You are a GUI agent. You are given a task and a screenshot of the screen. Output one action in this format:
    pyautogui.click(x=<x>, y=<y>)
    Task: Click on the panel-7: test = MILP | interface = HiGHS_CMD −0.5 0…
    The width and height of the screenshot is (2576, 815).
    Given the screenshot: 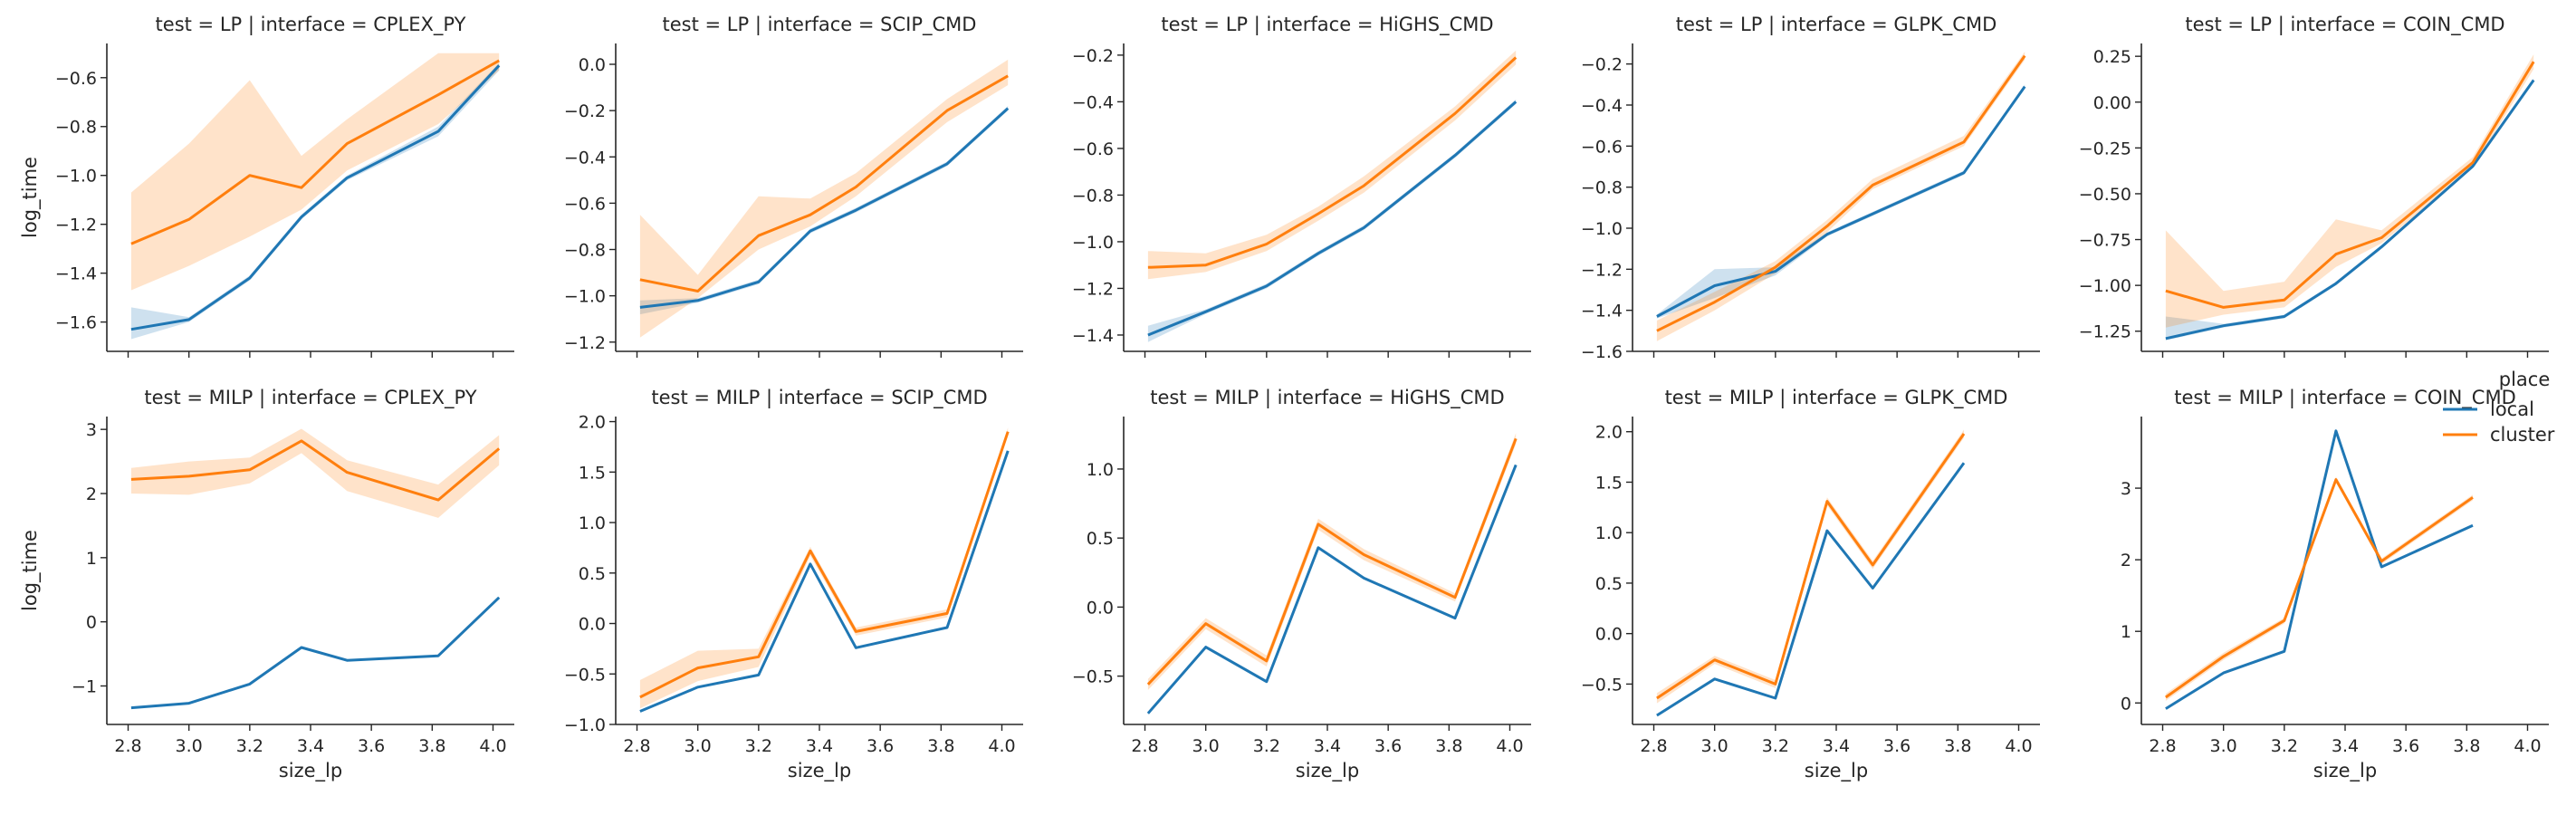 What is the action you would take?
    pyautogui.click(x=1301, y=584)
    